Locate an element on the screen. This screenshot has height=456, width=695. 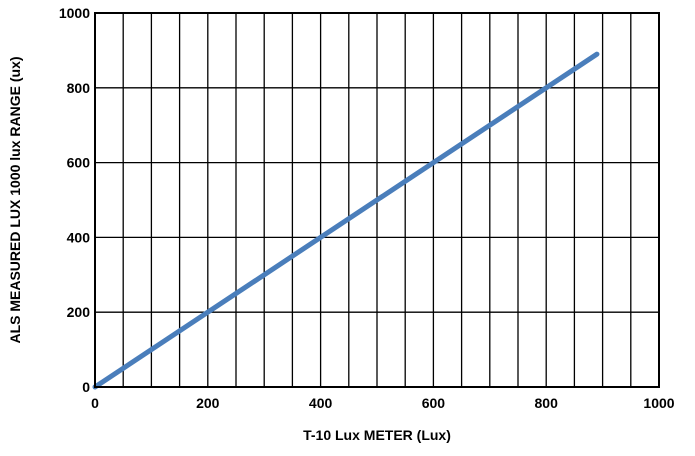
x-tick-label: 200 is located at coordinates (208, 403).